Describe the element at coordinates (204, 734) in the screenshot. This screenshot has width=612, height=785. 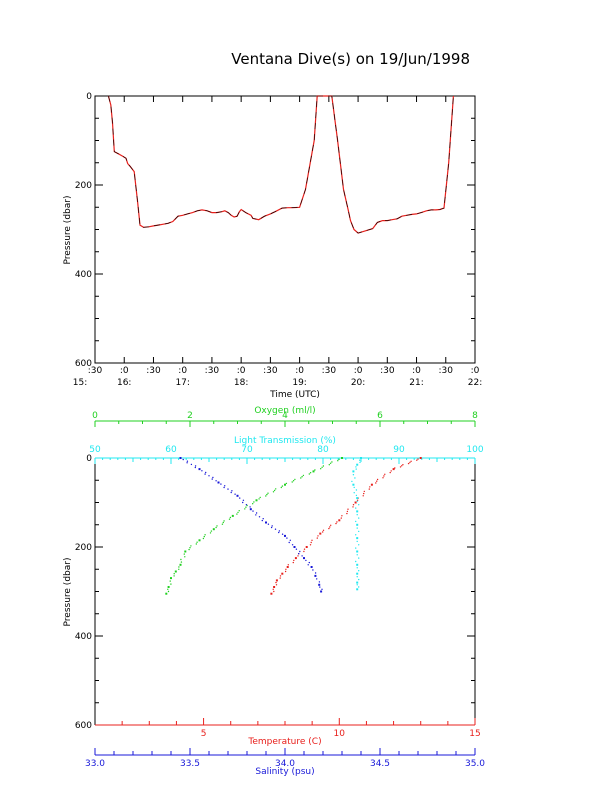
I see `temperature-tick-label: 5` at that location.